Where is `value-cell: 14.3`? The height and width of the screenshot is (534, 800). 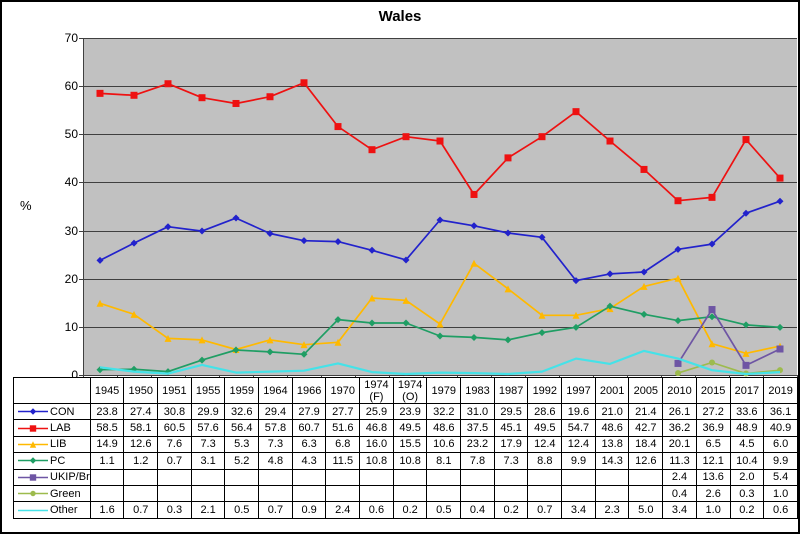 value-cell: 14.3 is located at coordinates (612, 461).